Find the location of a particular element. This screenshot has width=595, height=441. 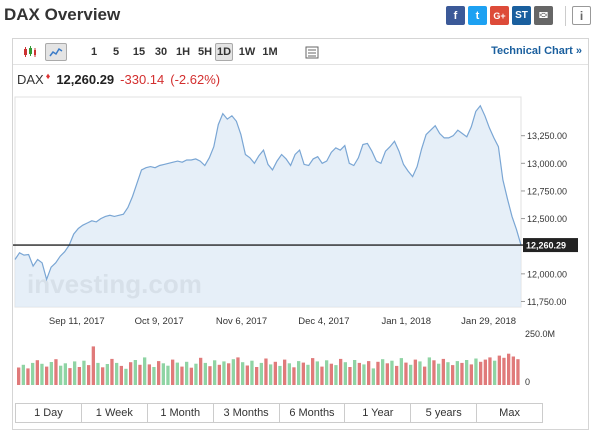

range-button-5-years: 5 years is located at coordinates (444, 413).